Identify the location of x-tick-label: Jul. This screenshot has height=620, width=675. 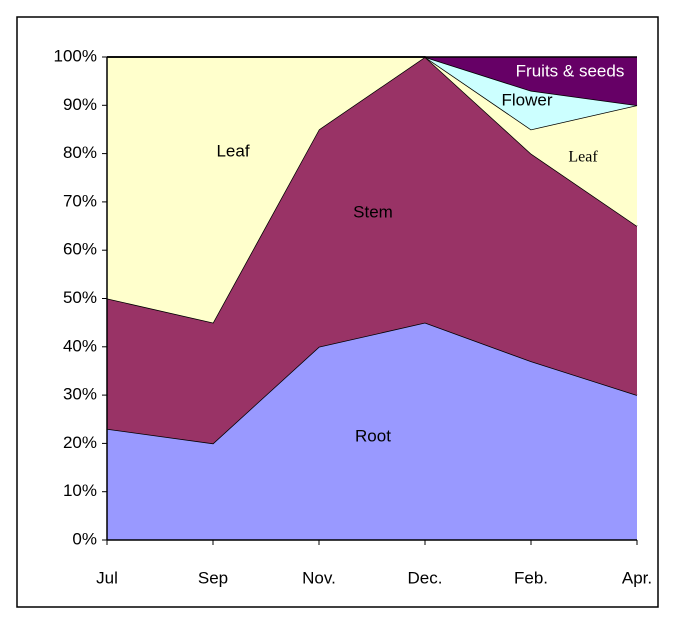
(107, 577).